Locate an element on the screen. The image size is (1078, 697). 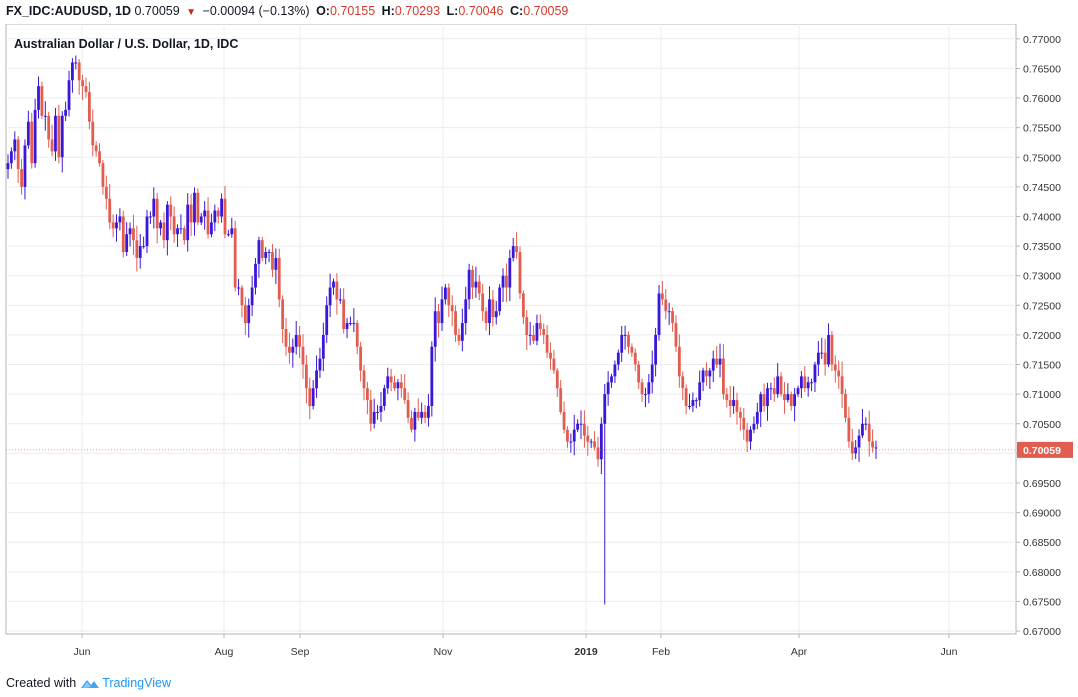
y-tick-label: 0.68000 is located at coordinates (1042, 573).